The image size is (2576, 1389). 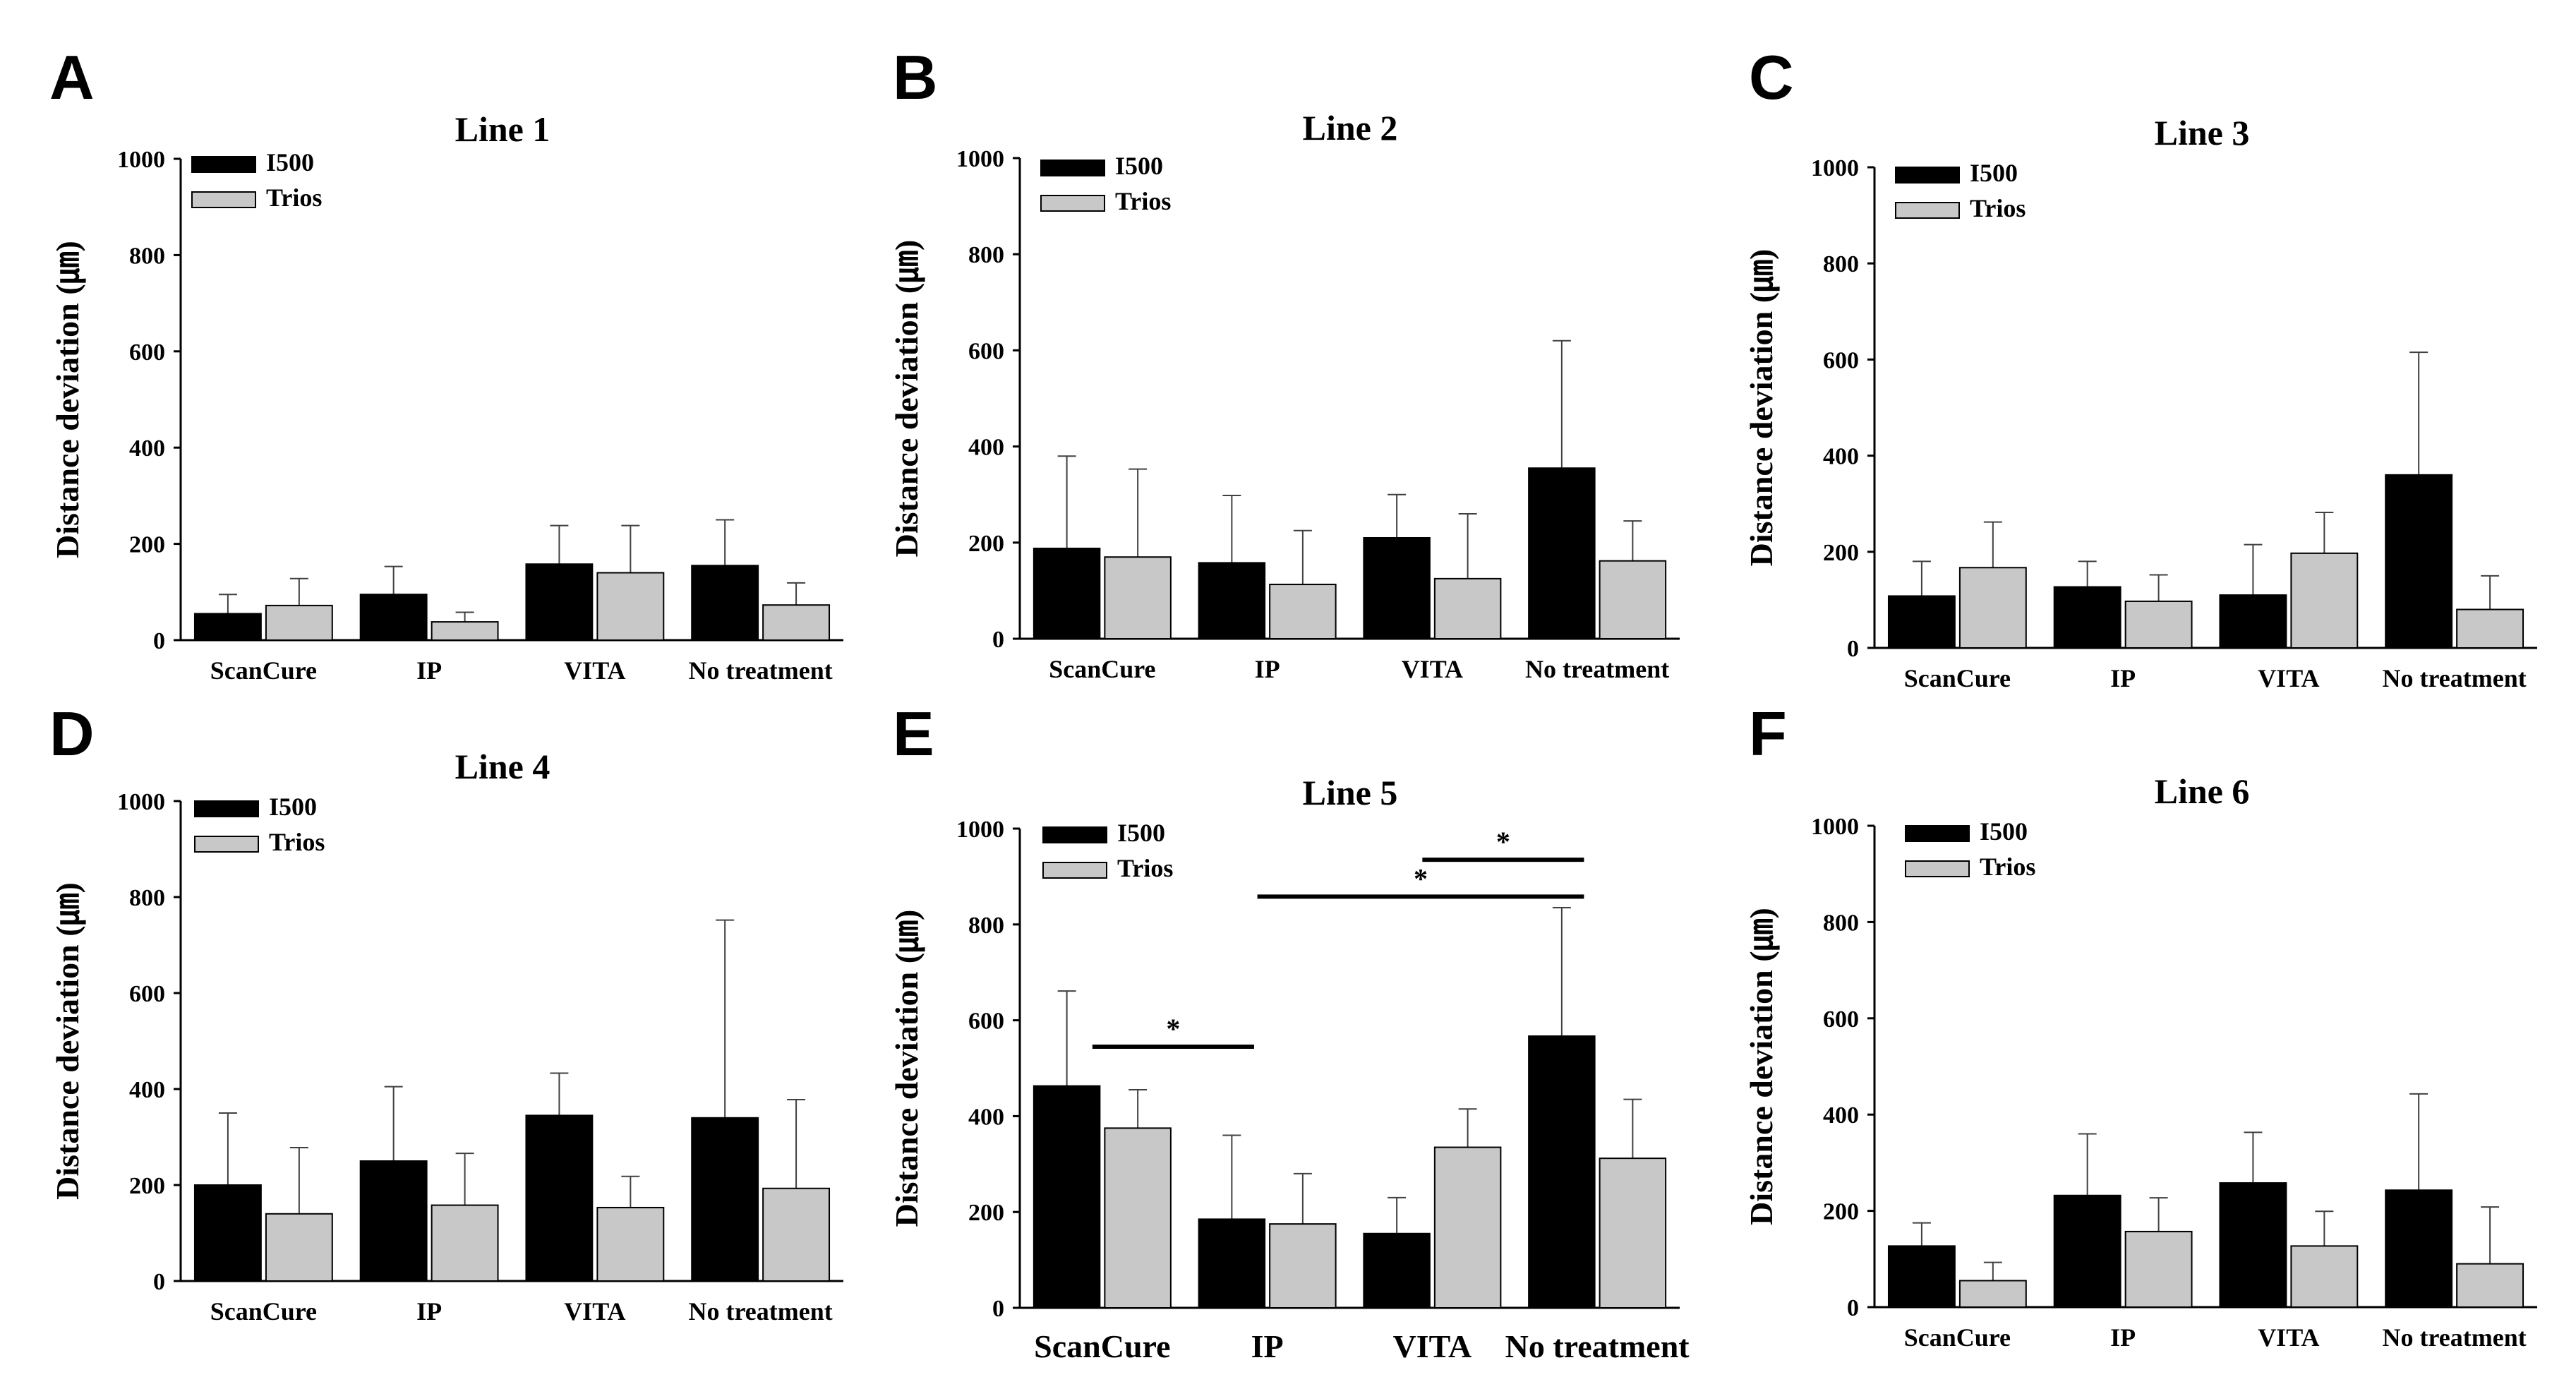 I want to click on panel-letter: F, so click(x=1768, y=734).